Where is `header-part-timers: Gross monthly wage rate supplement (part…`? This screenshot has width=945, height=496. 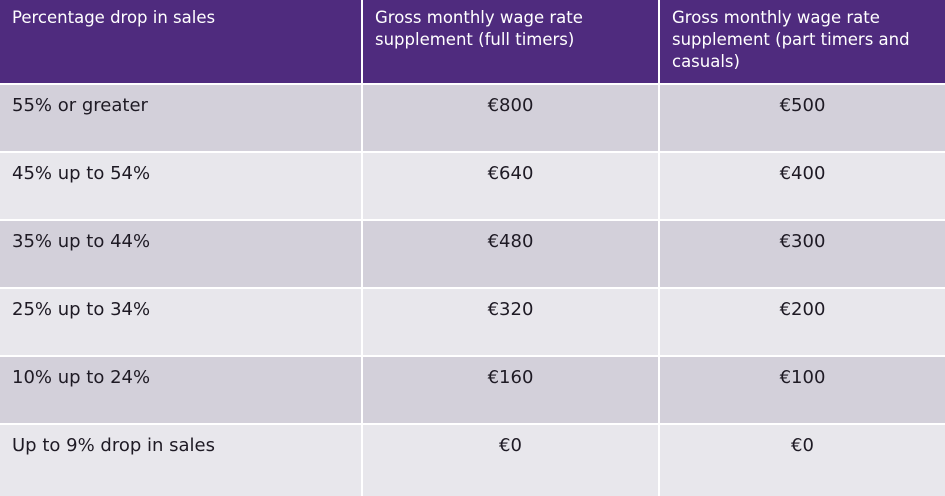 header-part-timers: Gross monthly wage rate supplement (part… is located at coordinates (802, 42).